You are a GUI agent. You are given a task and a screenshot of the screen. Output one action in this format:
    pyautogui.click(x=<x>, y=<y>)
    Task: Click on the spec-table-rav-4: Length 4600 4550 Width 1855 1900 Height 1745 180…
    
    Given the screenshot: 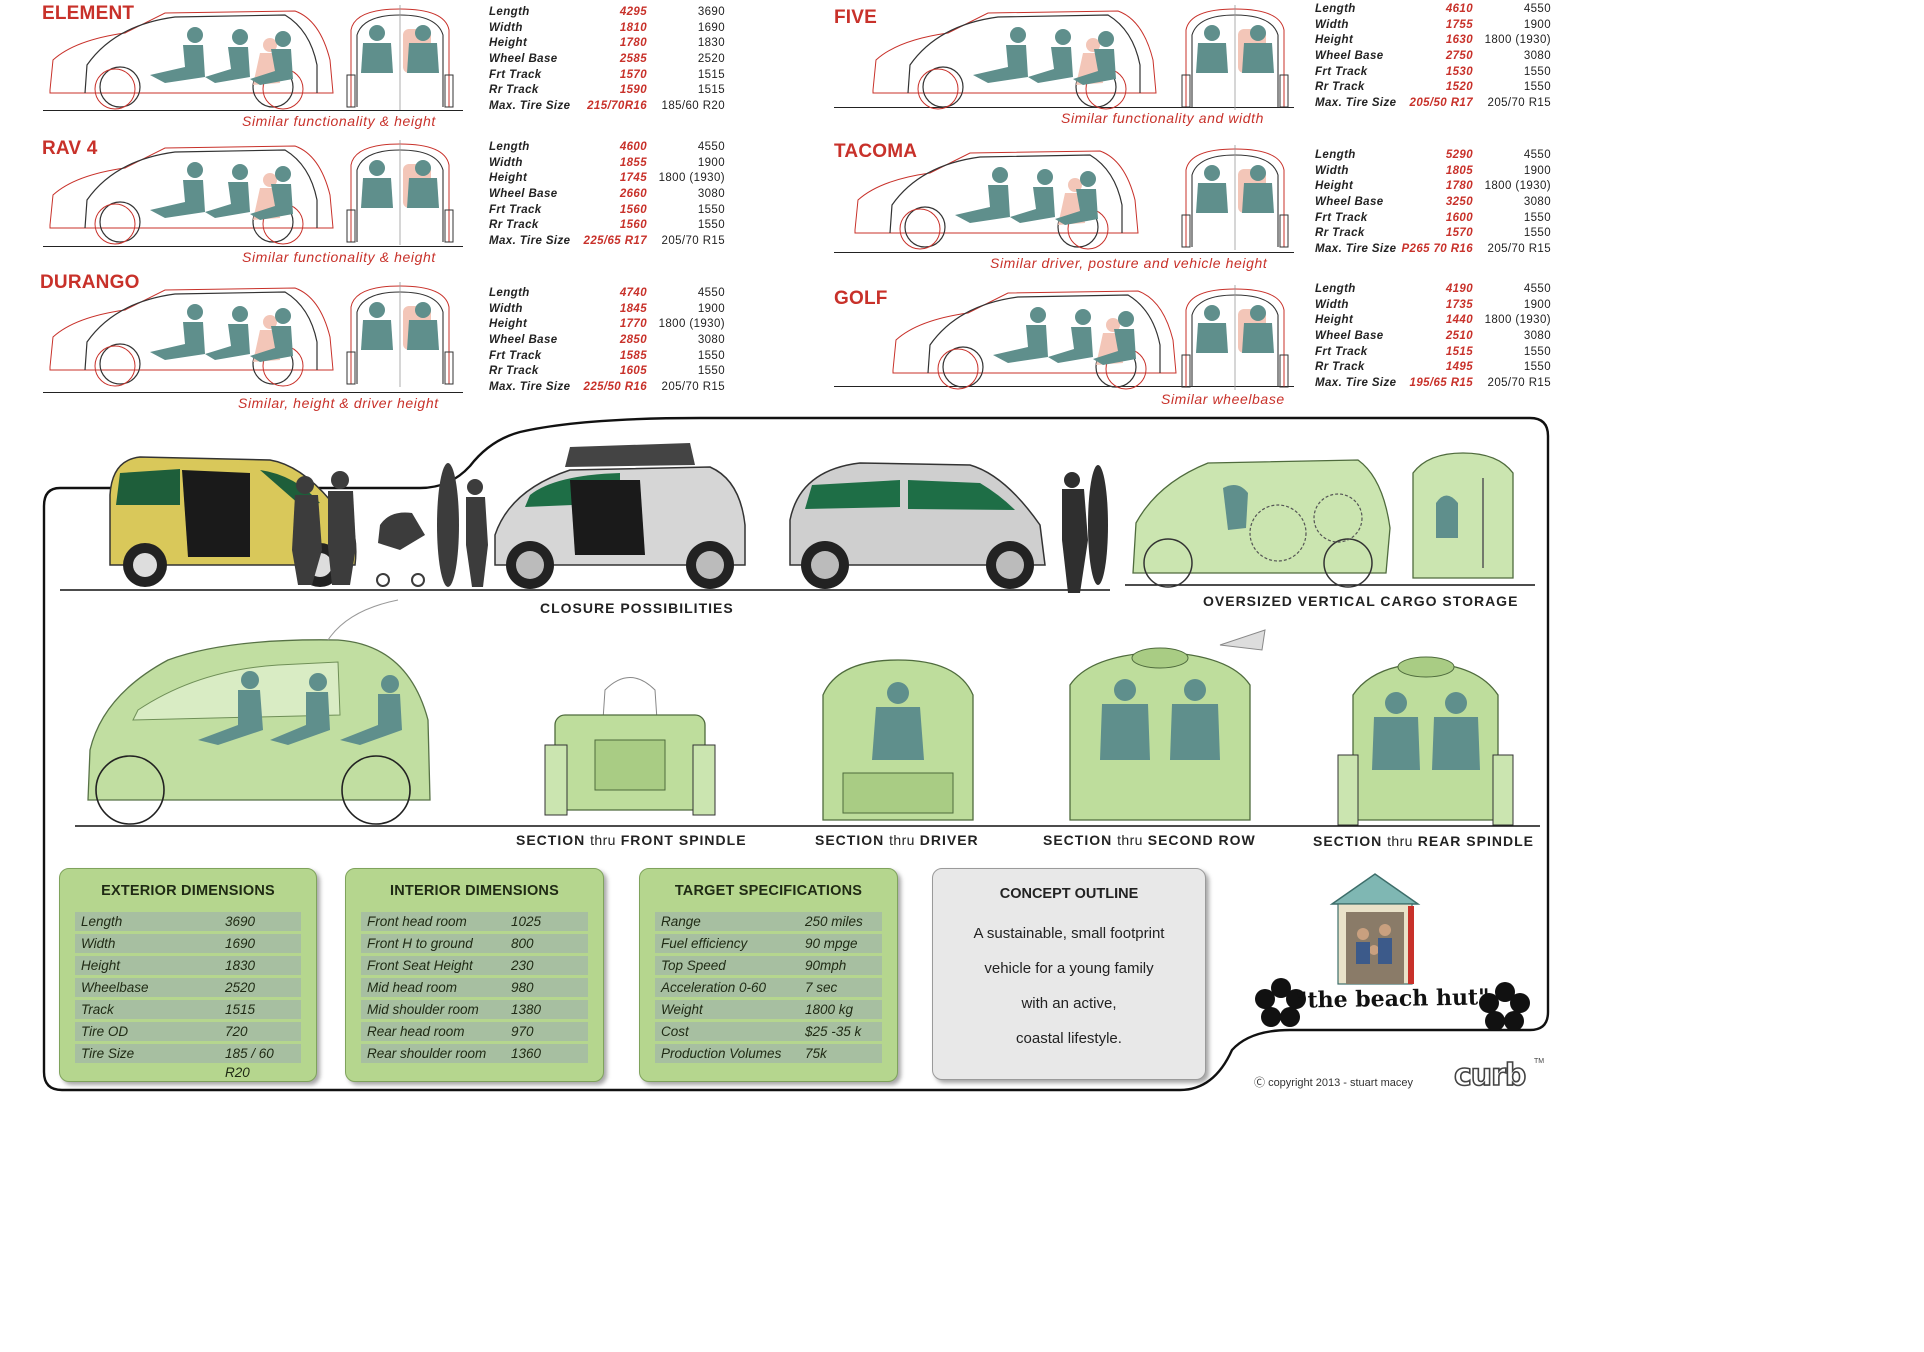 What is the action you would take?
    pyautogui.click(x=607, y=195)
    